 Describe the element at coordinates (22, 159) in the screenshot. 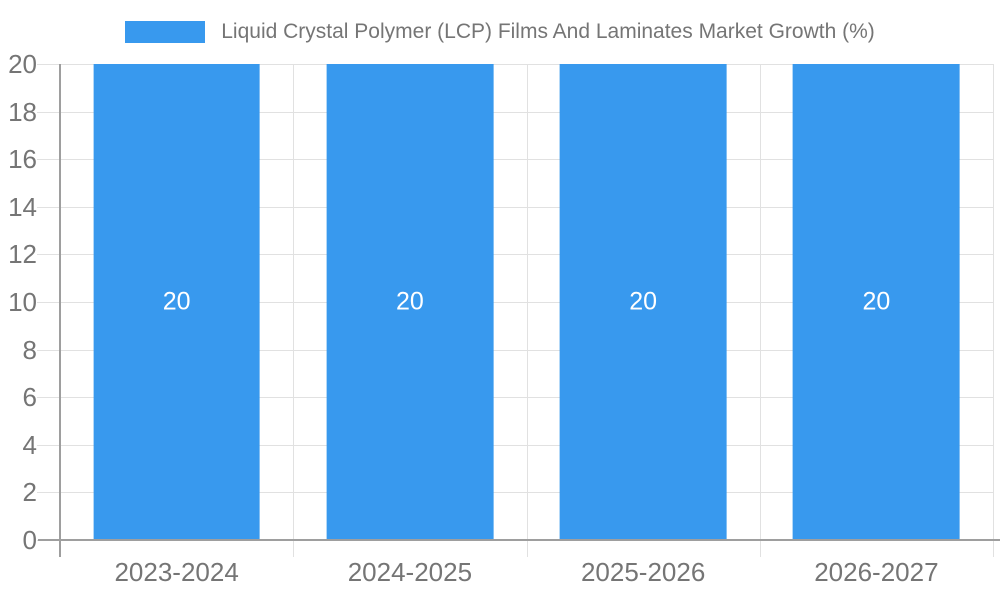

I see `y-tick-label: 16` at that location.